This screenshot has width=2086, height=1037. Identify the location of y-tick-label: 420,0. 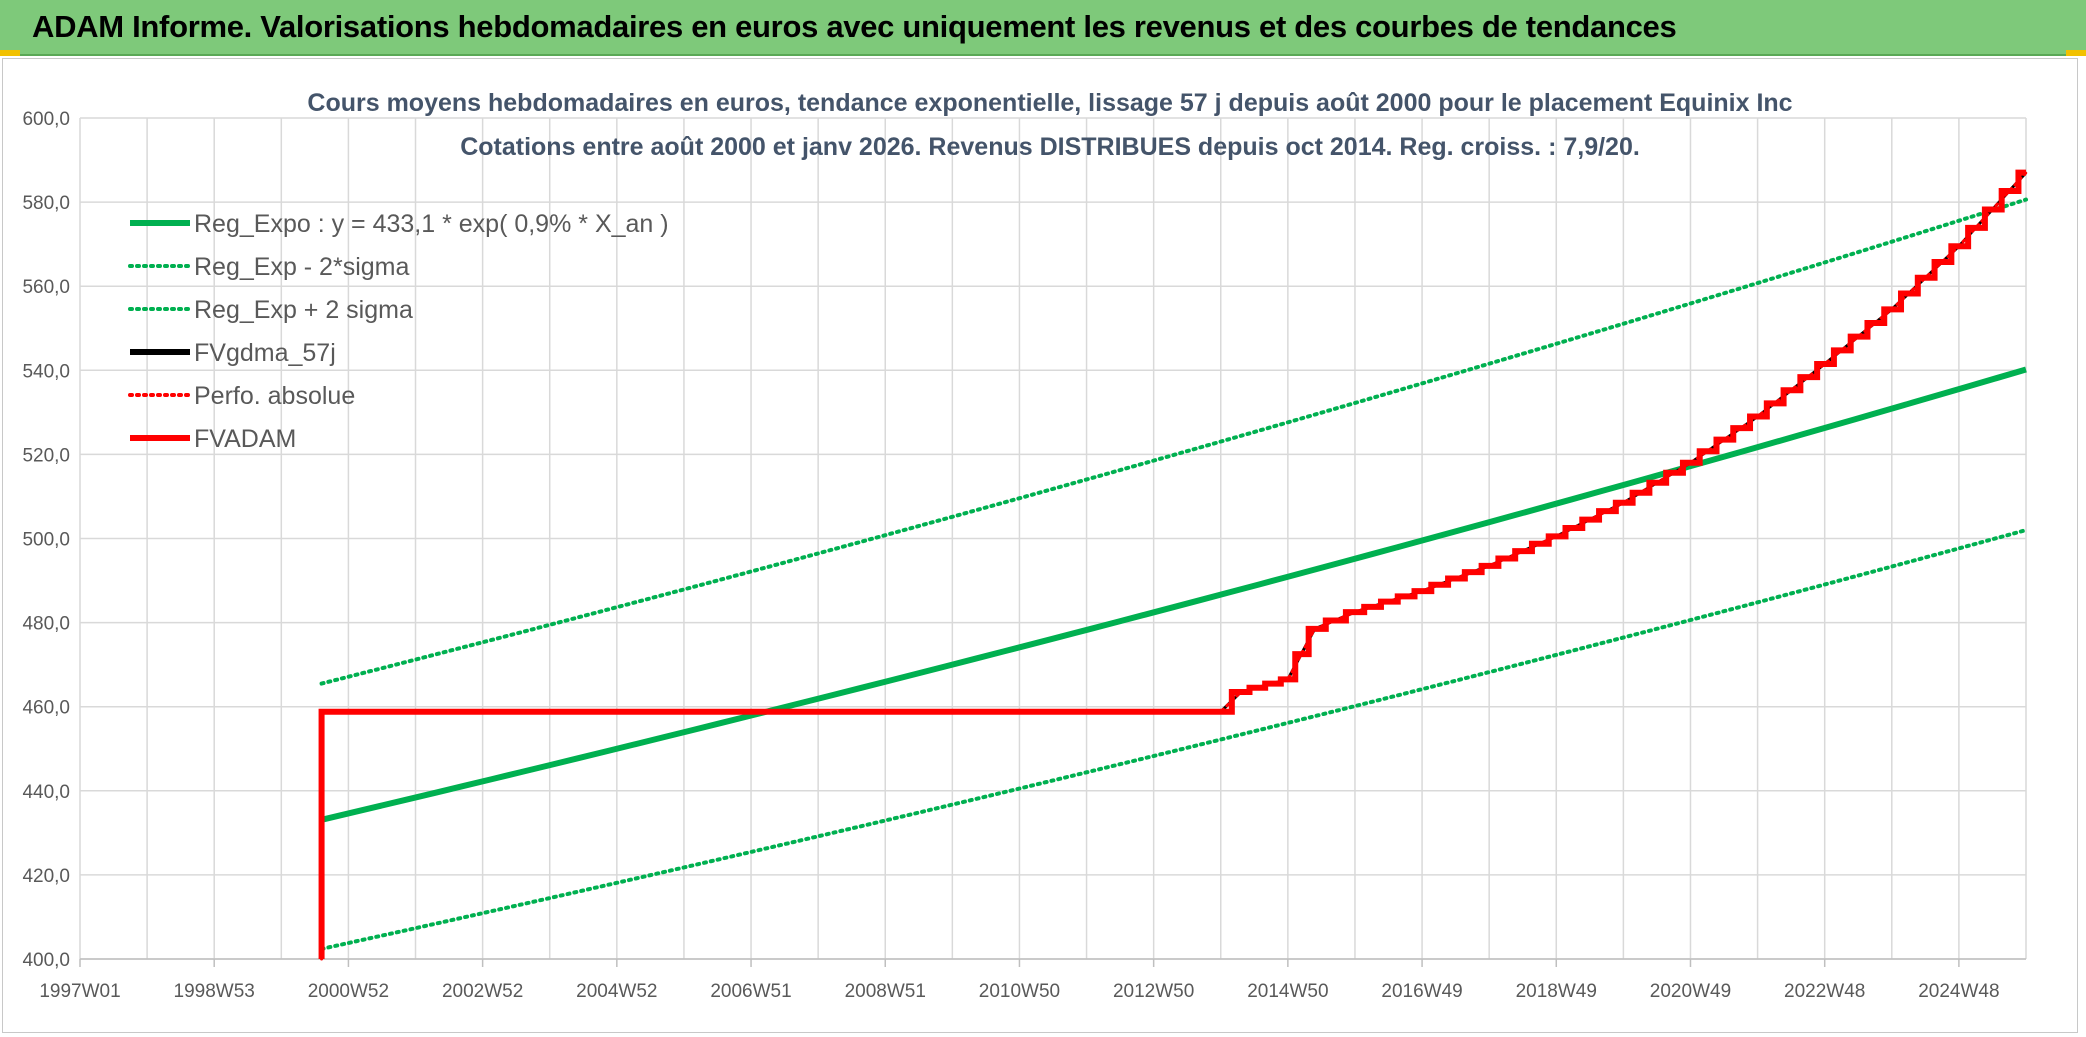
(46, 876).